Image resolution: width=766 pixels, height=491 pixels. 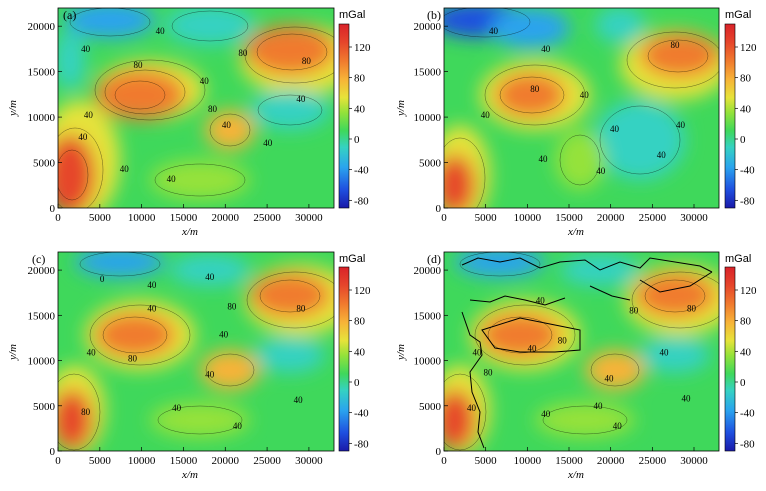 I want to click on contour-label: 0, so click(x=102, y=279).